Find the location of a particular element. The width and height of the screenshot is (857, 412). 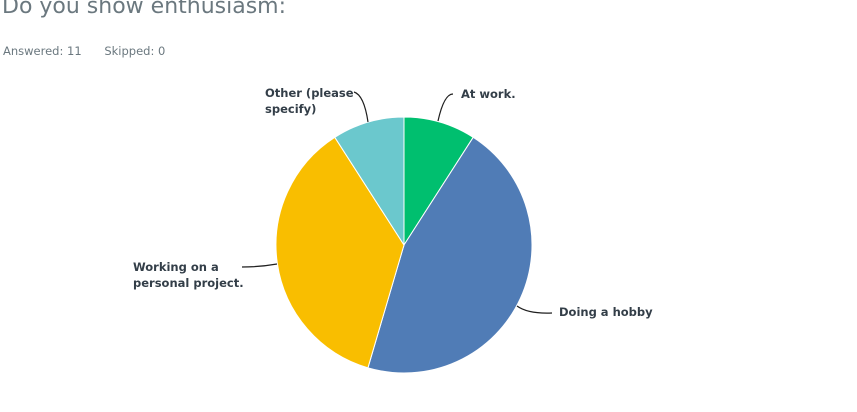

pie-slice-doing-a-hobby is located at coordinates (450, 255).